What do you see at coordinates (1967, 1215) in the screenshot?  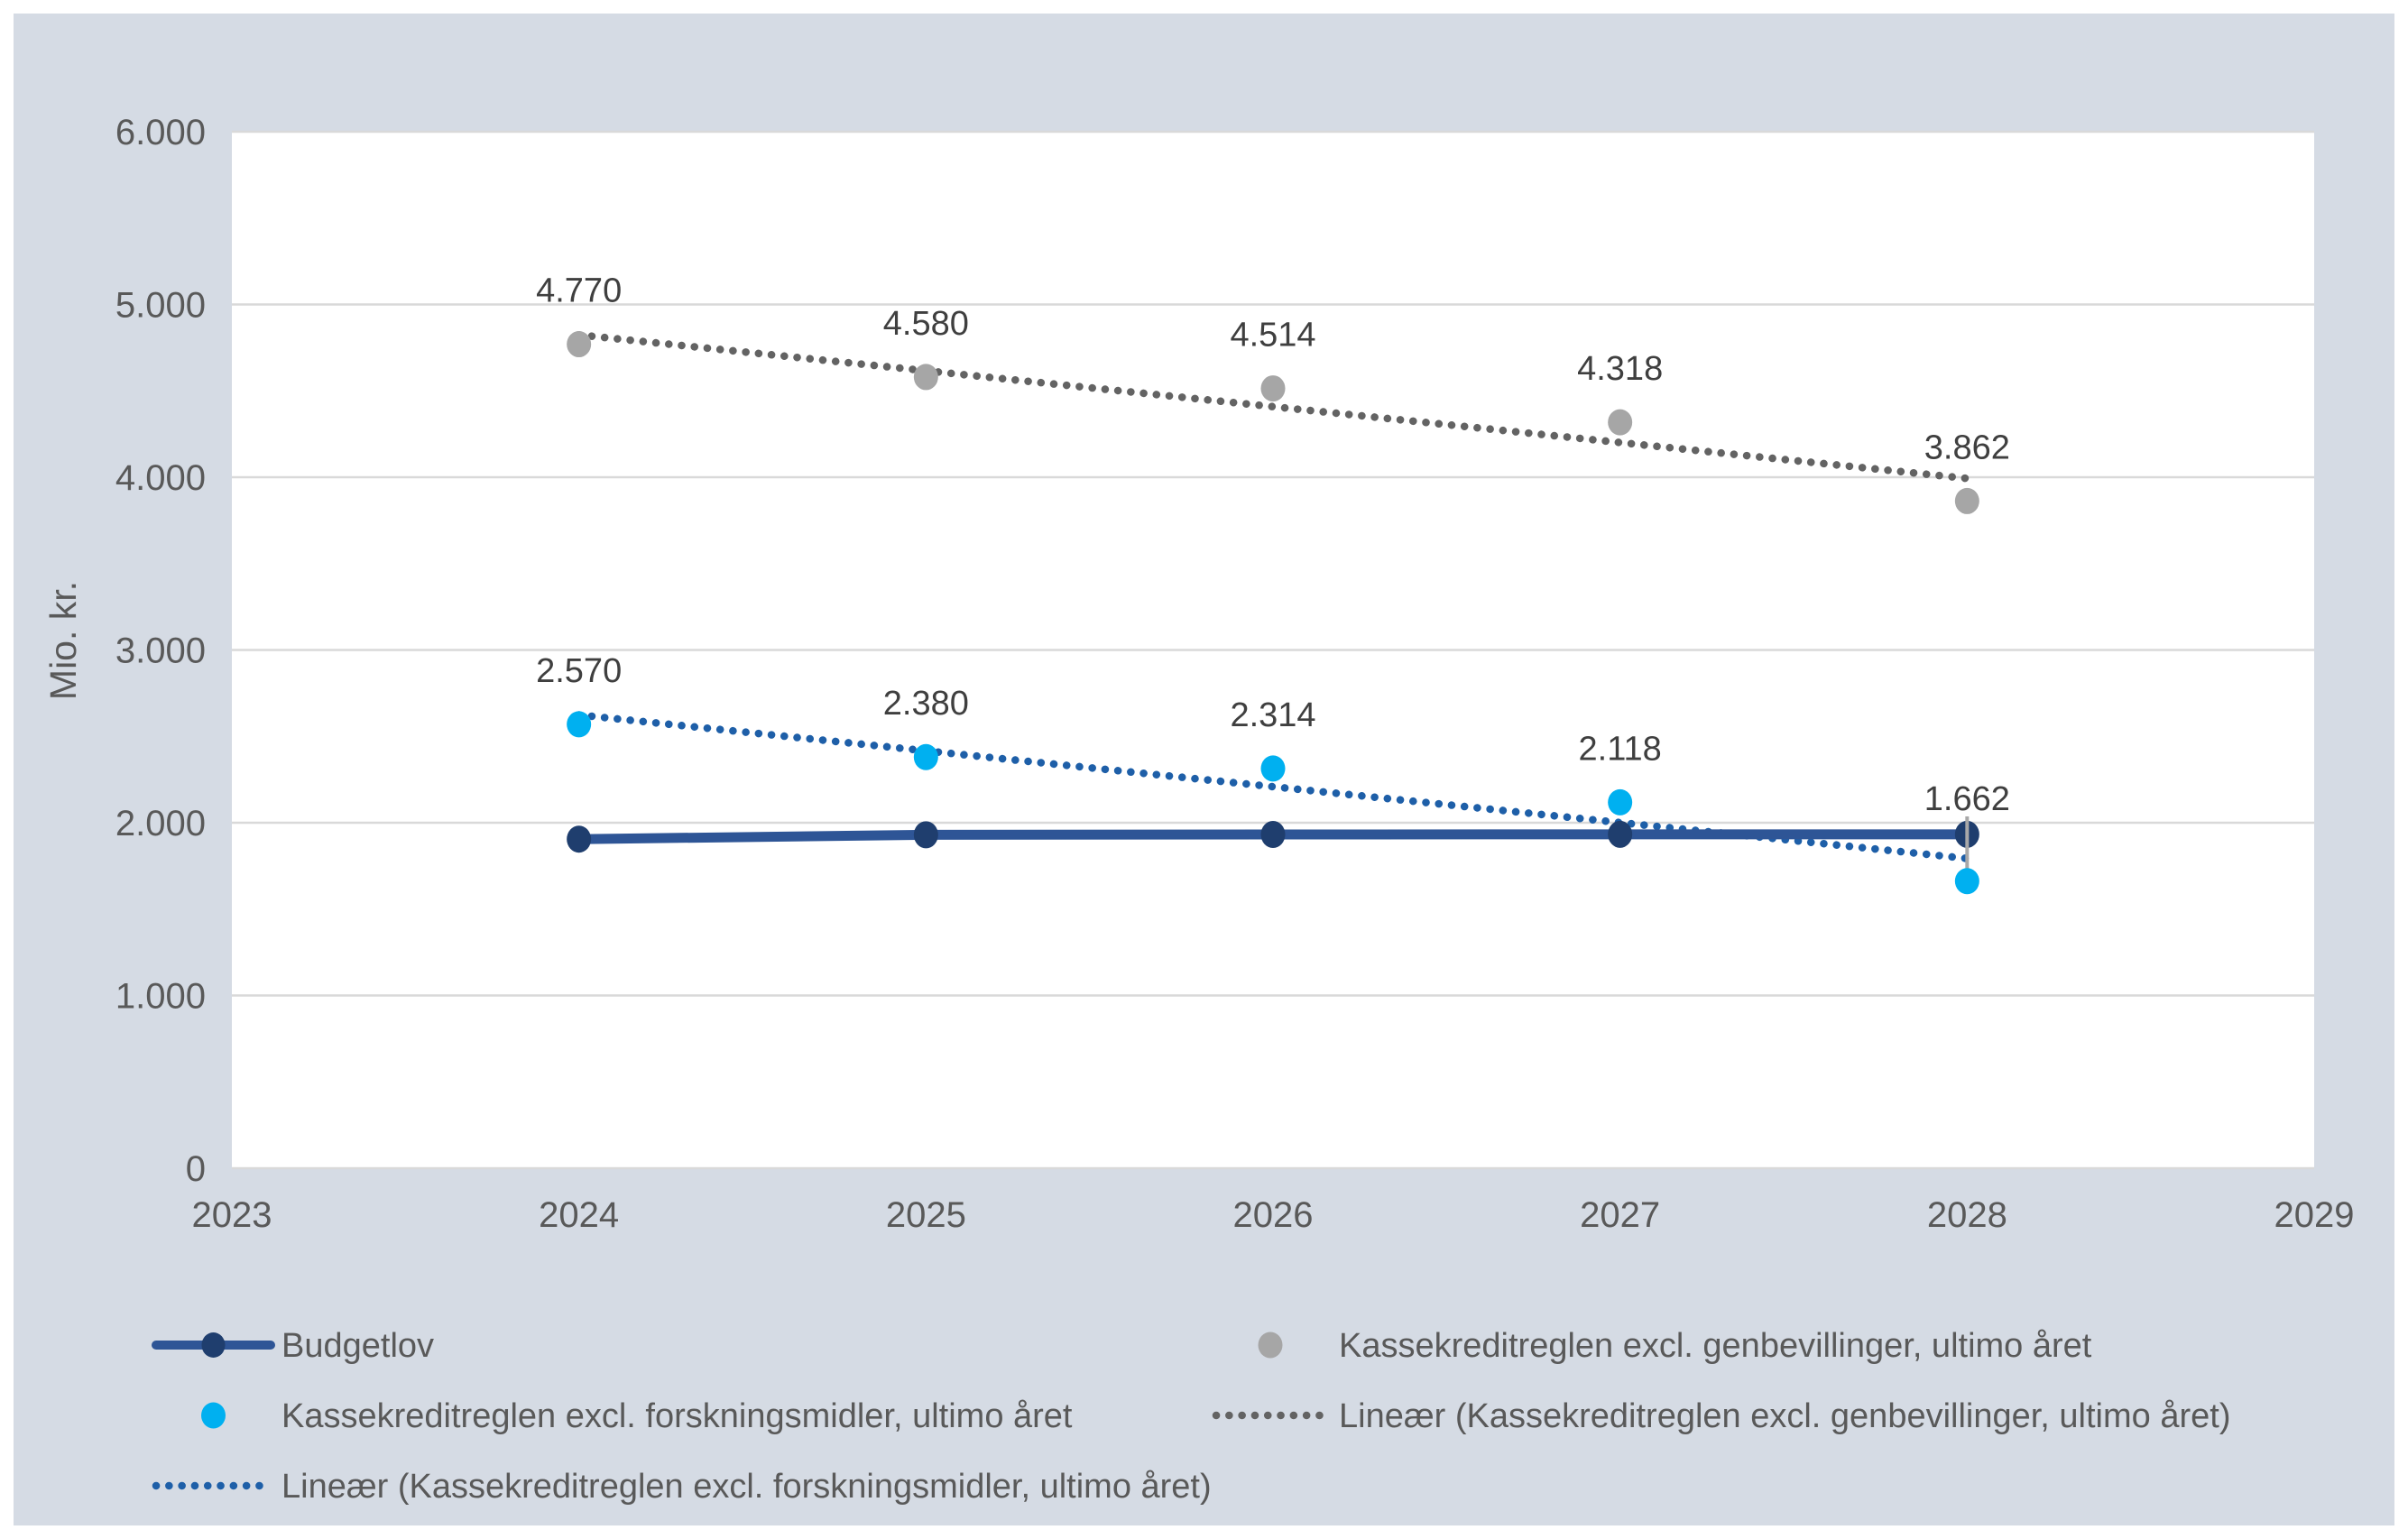 I see `x-axis-tick-label: 2028` at bounding box center [1967, 1215].